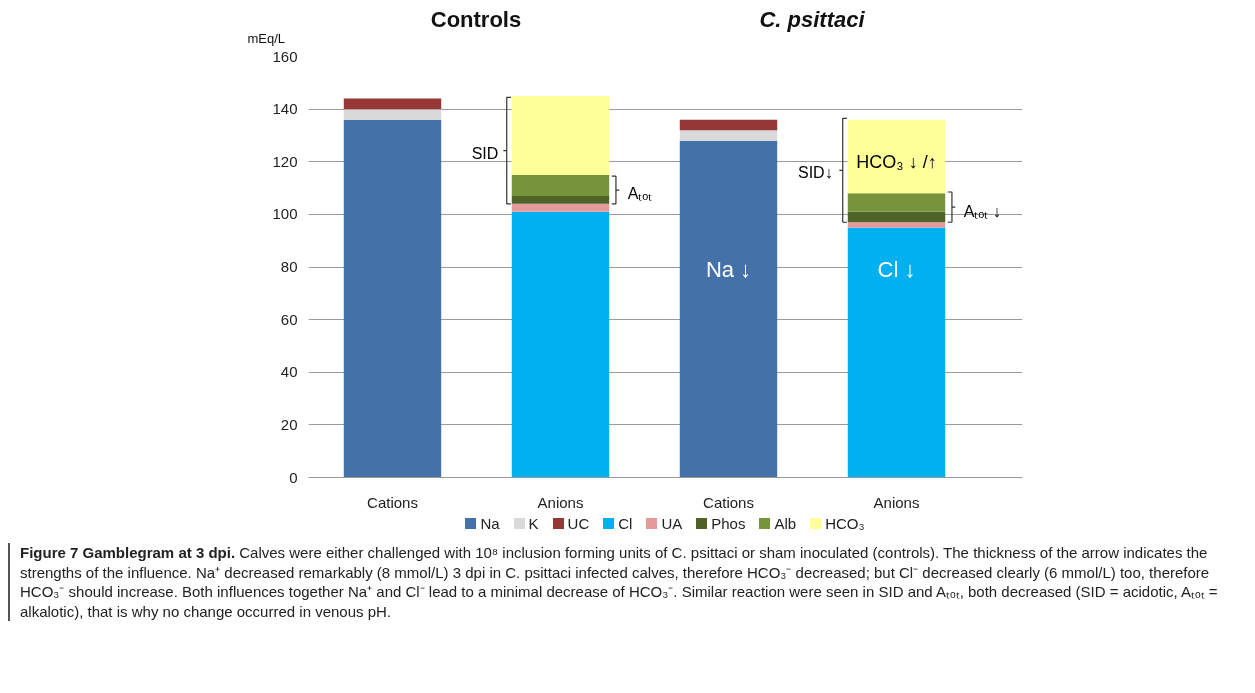 The height and width of the screenshot is (693, 1255). I want to click on y-tick-label: 80, so click(289, 266).